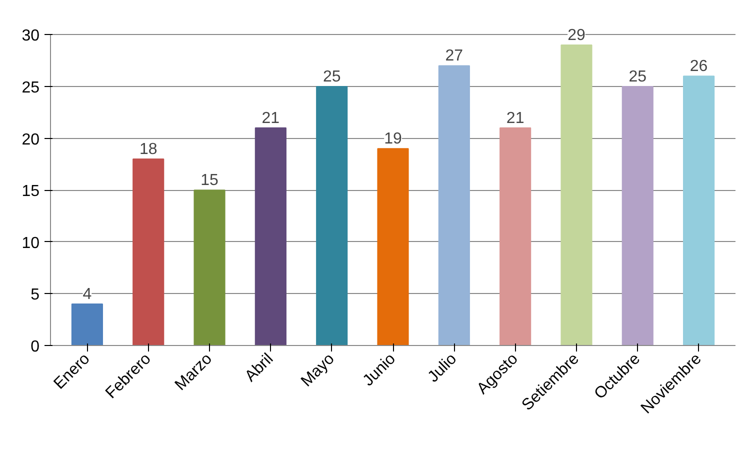  I want to click on y-tick-label: 25, so click(31, 87).